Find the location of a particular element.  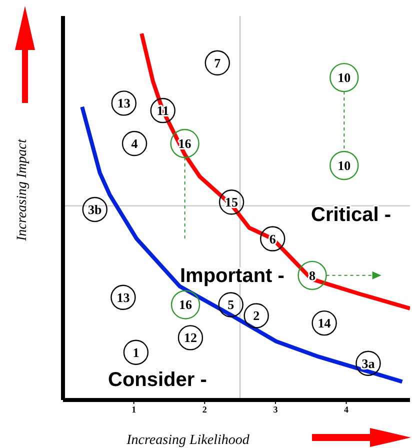

x-tick-label: 4 is located at coordinates (347, 409).